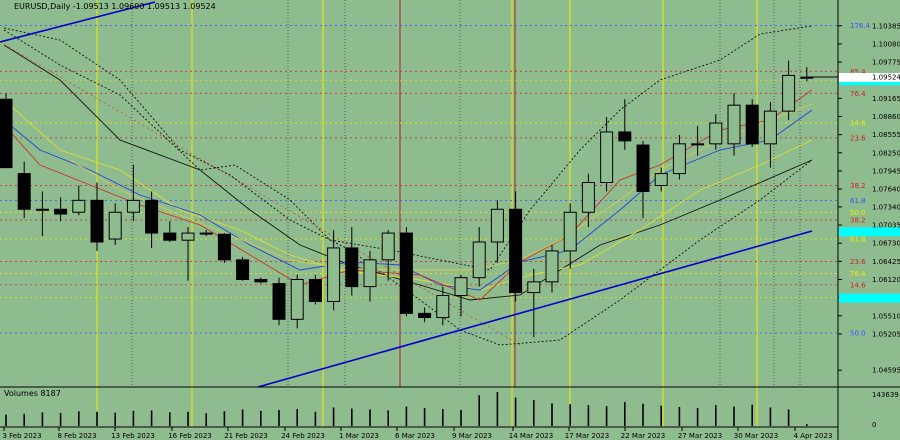 The image size is (900, 440). I want to click on fib-level-label: 176.4, so click(860, 26).